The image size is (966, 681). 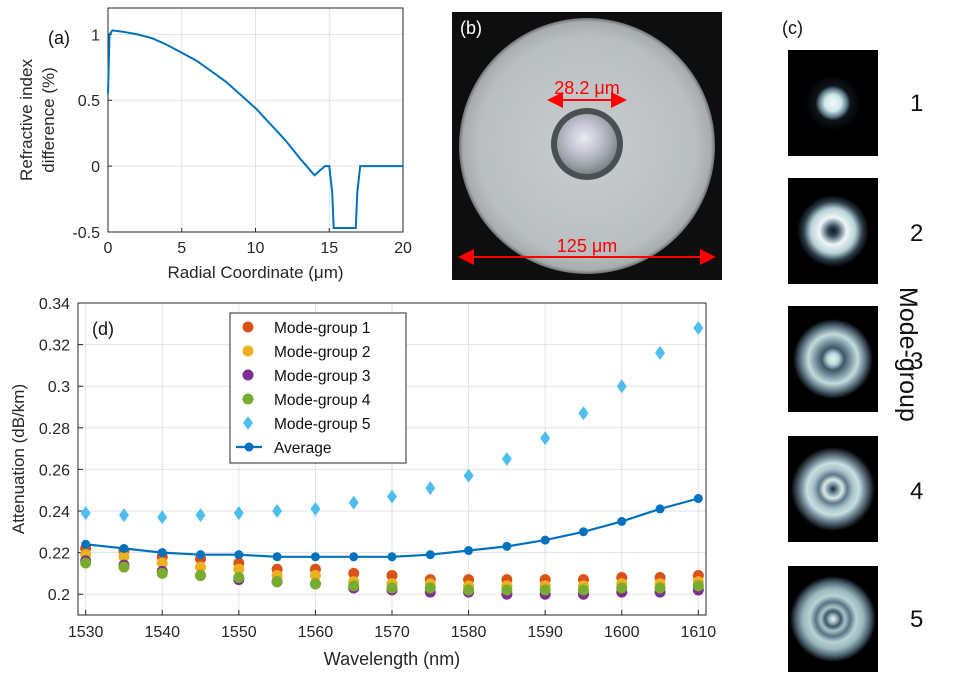 I want to click on y-tick-label-a: 0.5, so click(x=89, y=101).